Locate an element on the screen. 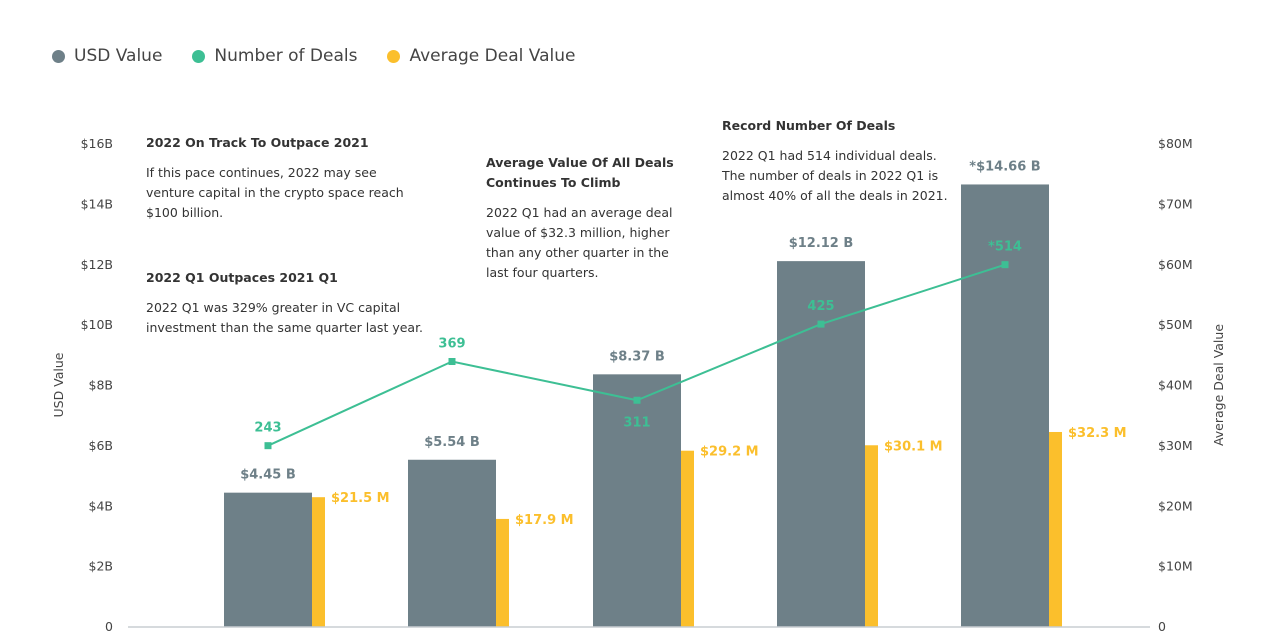 This screenshot has width=1280, height=640. number-of-deals-label: 425 is located at coordinates (820, 306).